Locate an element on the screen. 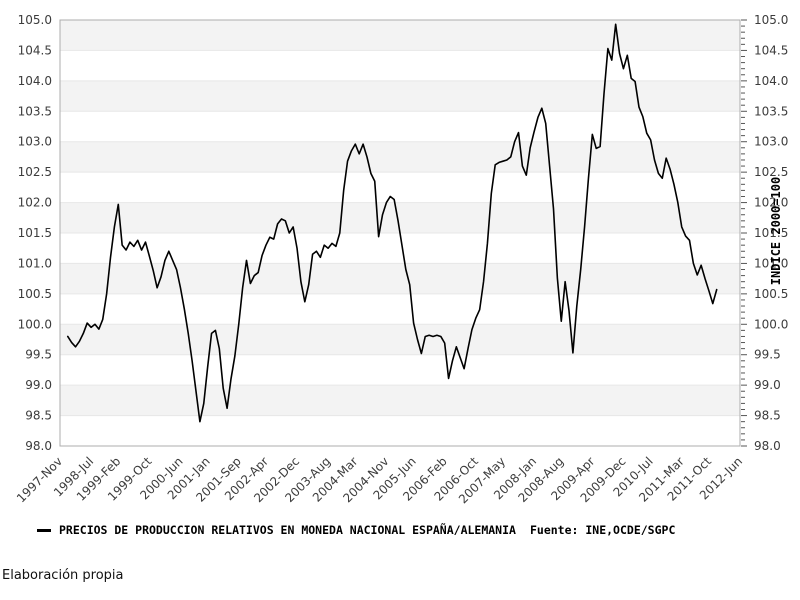 Image resolution: width=800 pixels, height=600 pixels. y-axis-tick-label-right: 104.5 is located at coordinates (771, 50).